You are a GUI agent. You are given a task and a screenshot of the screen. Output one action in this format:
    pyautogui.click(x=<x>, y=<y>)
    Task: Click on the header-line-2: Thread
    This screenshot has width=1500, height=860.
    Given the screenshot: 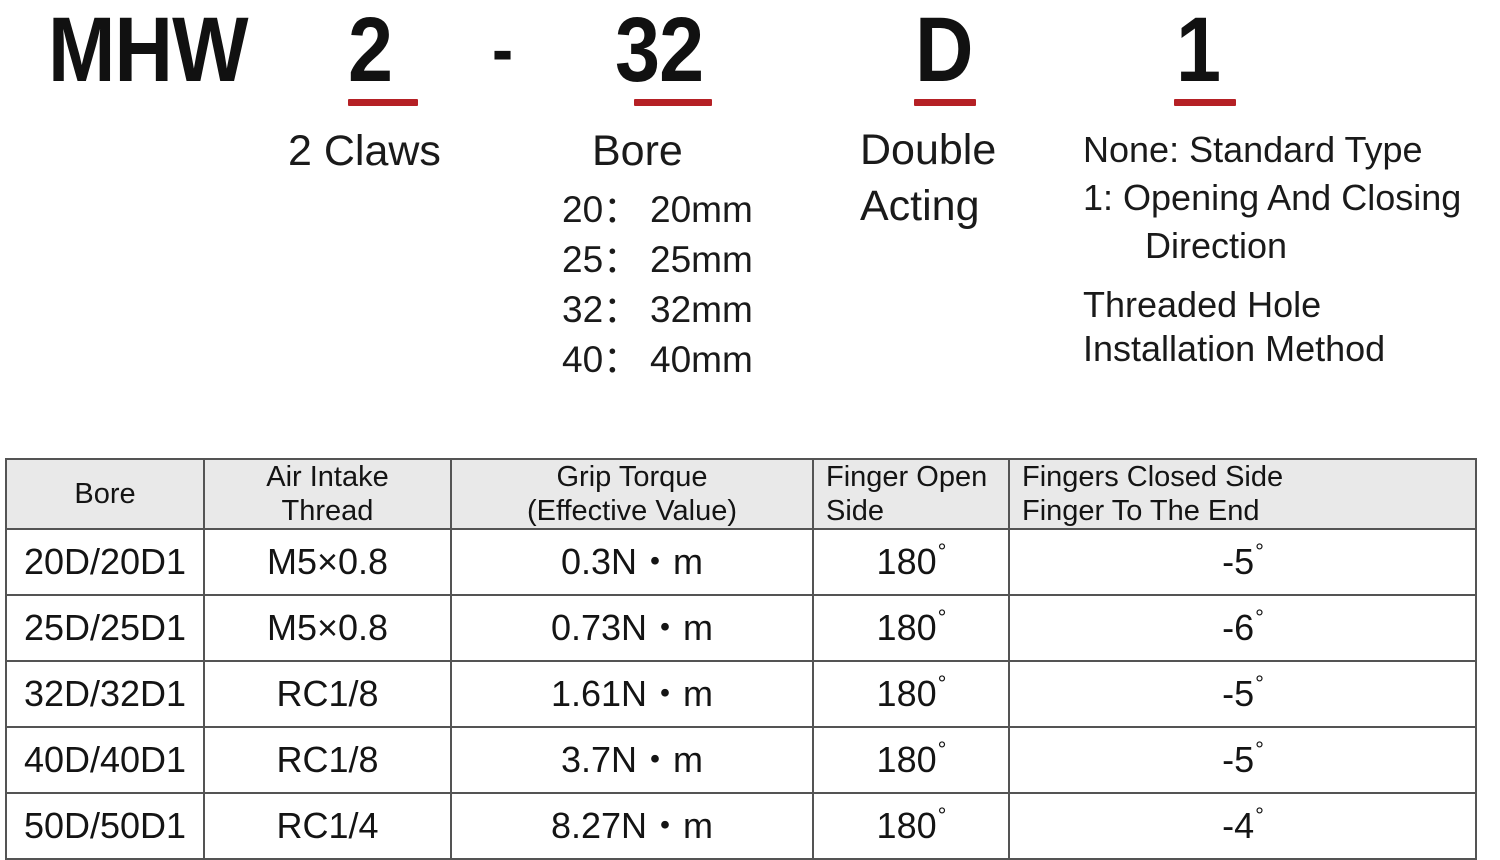 What is the action you would take?
    pyautogui.click(x=327, y=511)
    